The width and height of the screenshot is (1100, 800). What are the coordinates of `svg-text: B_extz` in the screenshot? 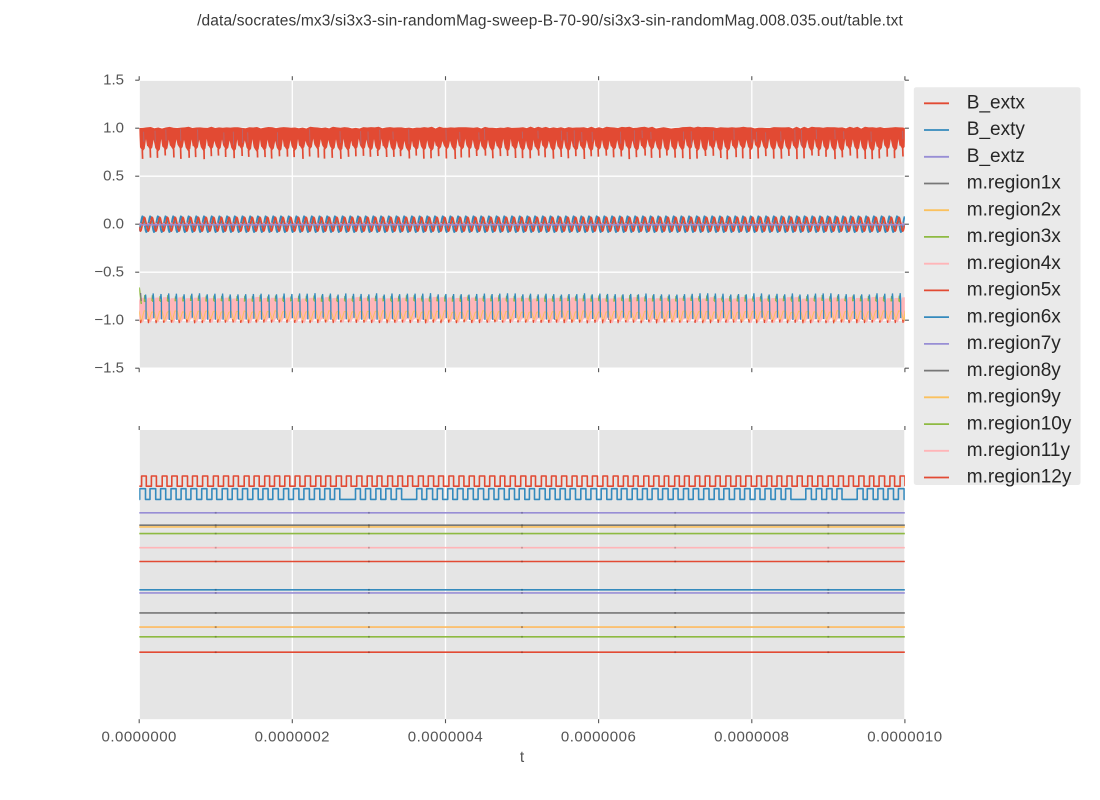 It's located at (996, 156).